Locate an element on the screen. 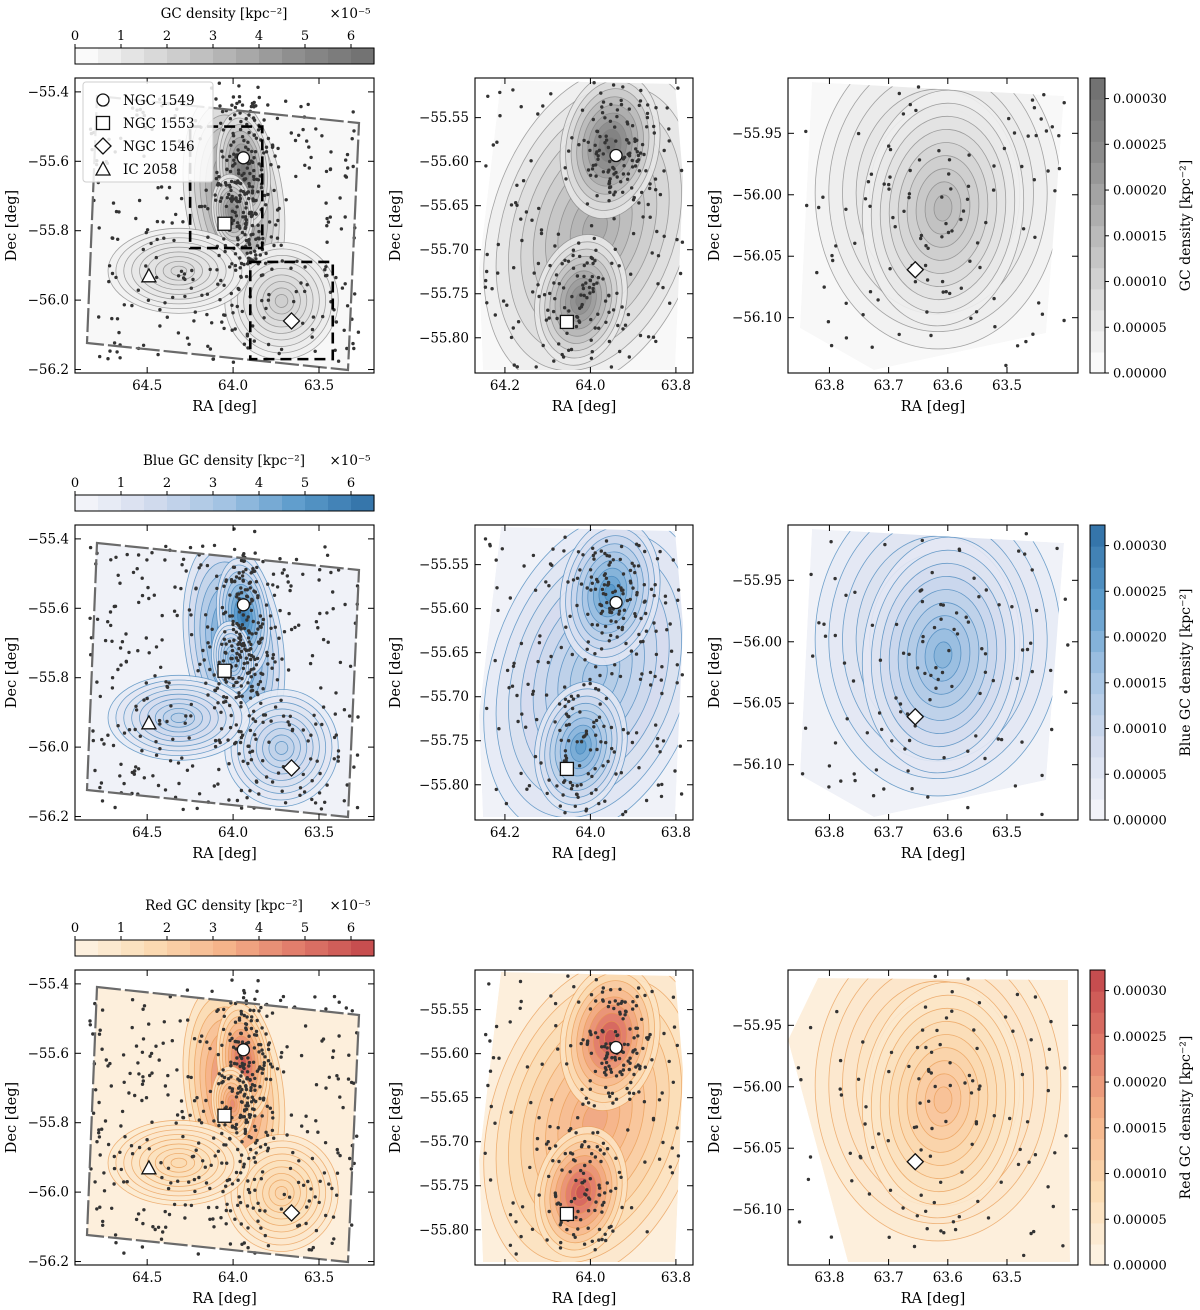 This screenshot has width=1200, height=1310. y-tick-label: −55.60 is located at coordinates (444, 1054).